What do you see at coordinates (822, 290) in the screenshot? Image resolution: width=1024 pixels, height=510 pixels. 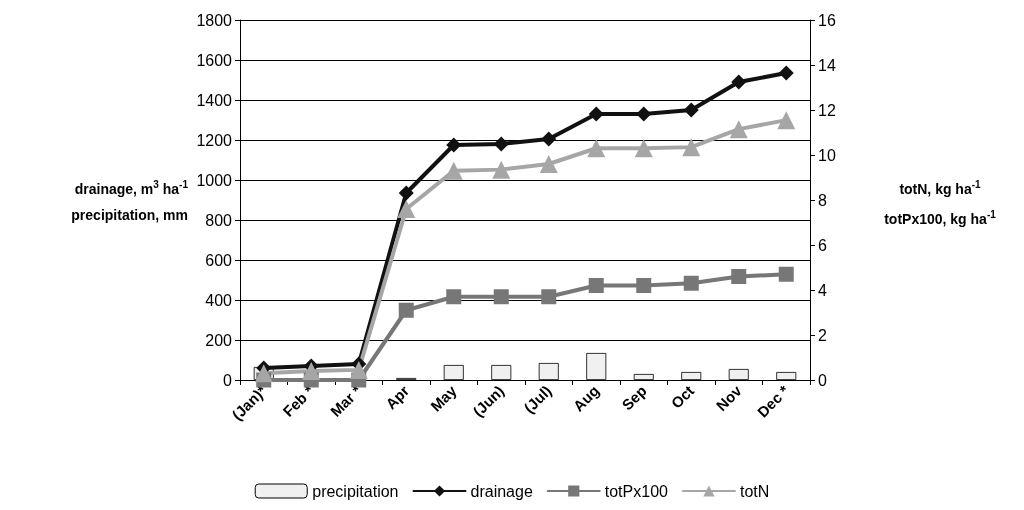 I see `y2-tick-label: 4` at bounding box center [822, 290].